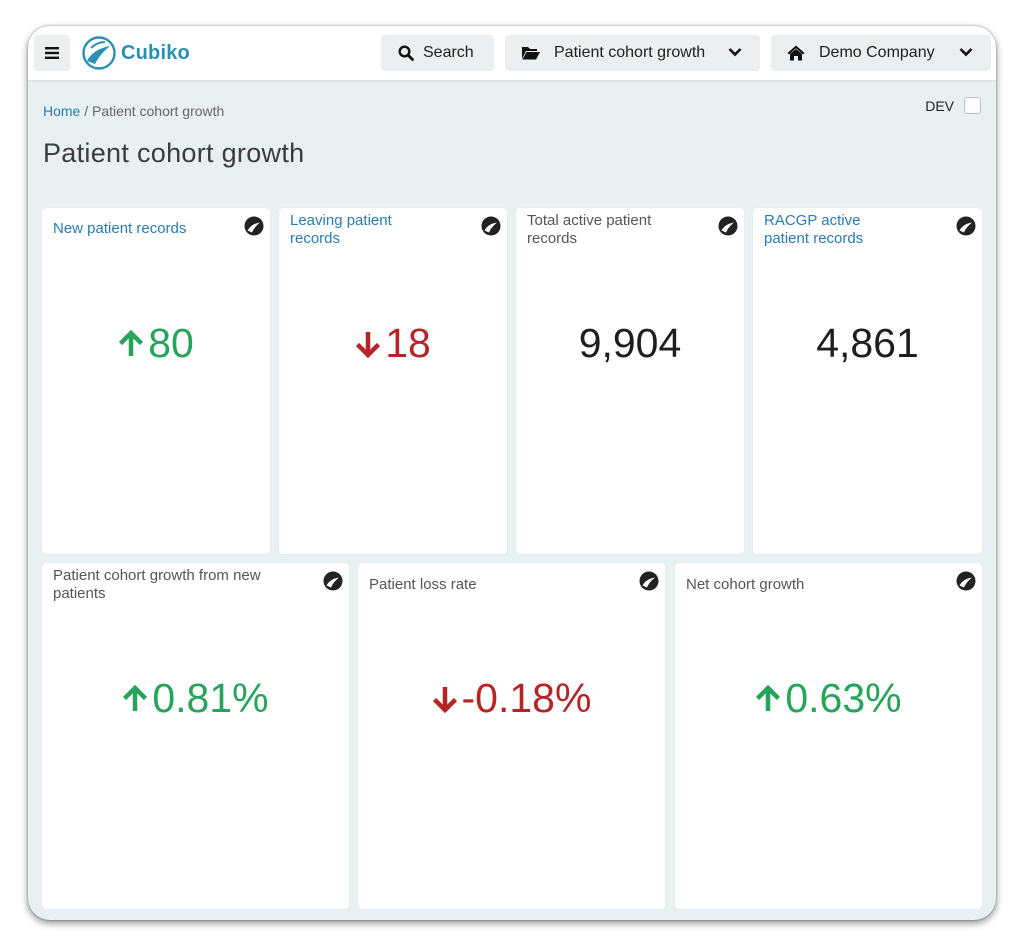 This screenshot has width=1024, height=944. I want to click on metric-value-text: -0.18%, so click(526, 698).